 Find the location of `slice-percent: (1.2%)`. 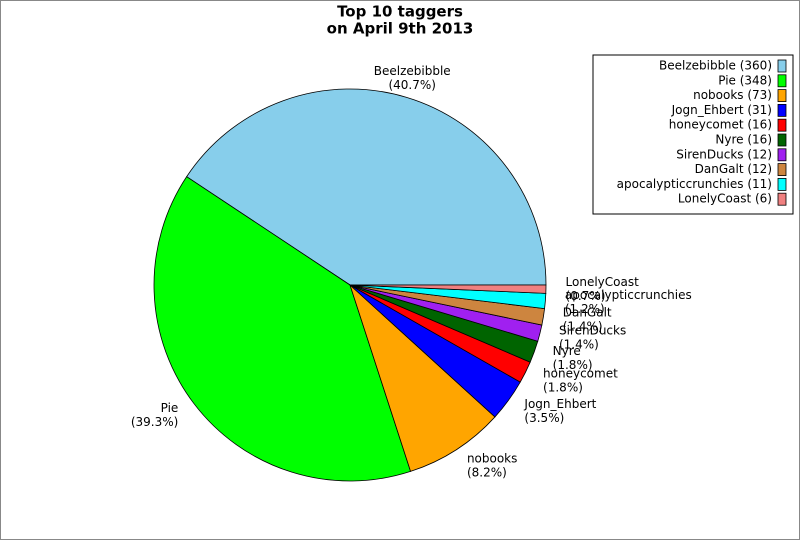

slice-percent: (1.2%) is located at coordinates (585, 309).